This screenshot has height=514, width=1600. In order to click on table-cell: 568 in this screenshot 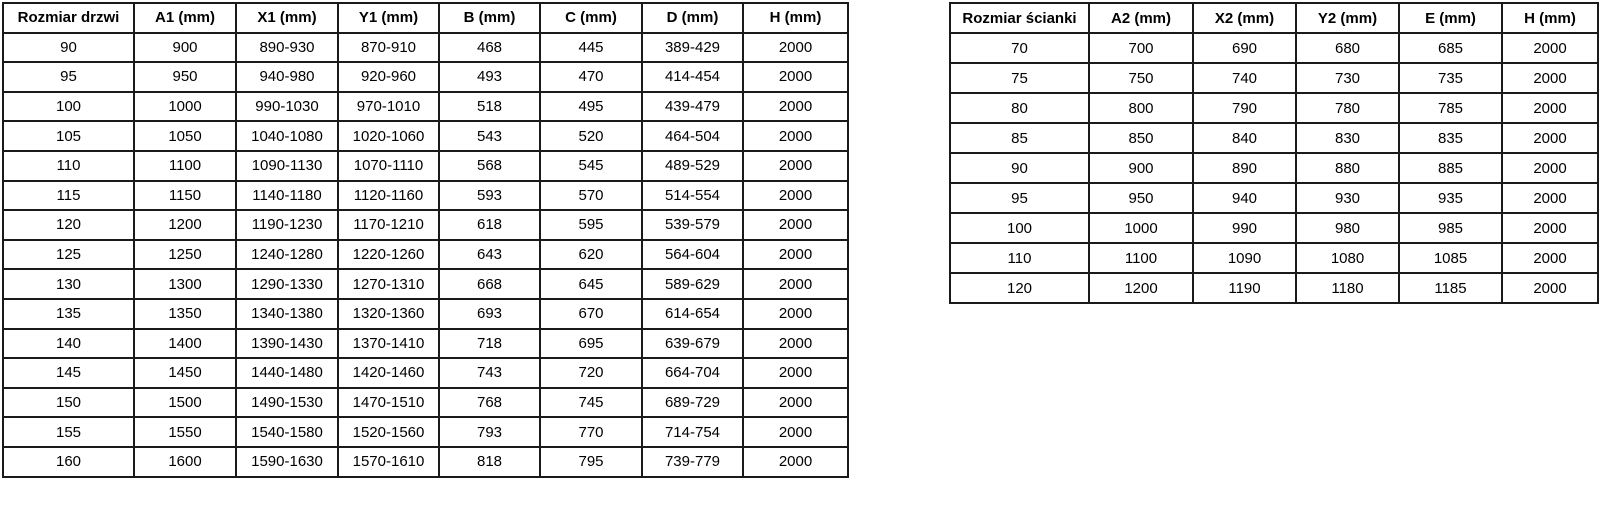, I will do `click(489, 165)`.